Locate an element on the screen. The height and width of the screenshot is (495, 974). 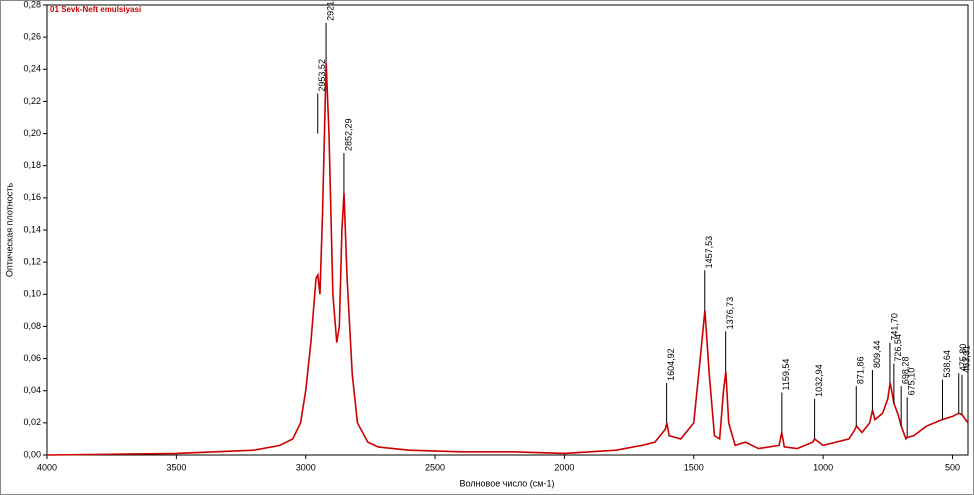
x-tick-label: 2000 is located at coordinates (564, 467).